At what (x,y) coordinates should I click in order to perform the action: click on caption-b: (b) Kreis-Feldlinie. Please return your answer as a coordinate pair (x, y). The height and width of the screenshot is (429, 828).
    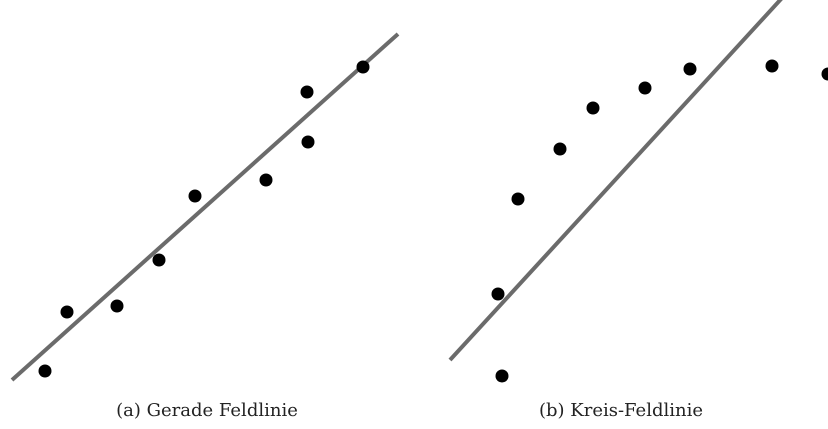
    Looking at the image, I should click on (621, 410).